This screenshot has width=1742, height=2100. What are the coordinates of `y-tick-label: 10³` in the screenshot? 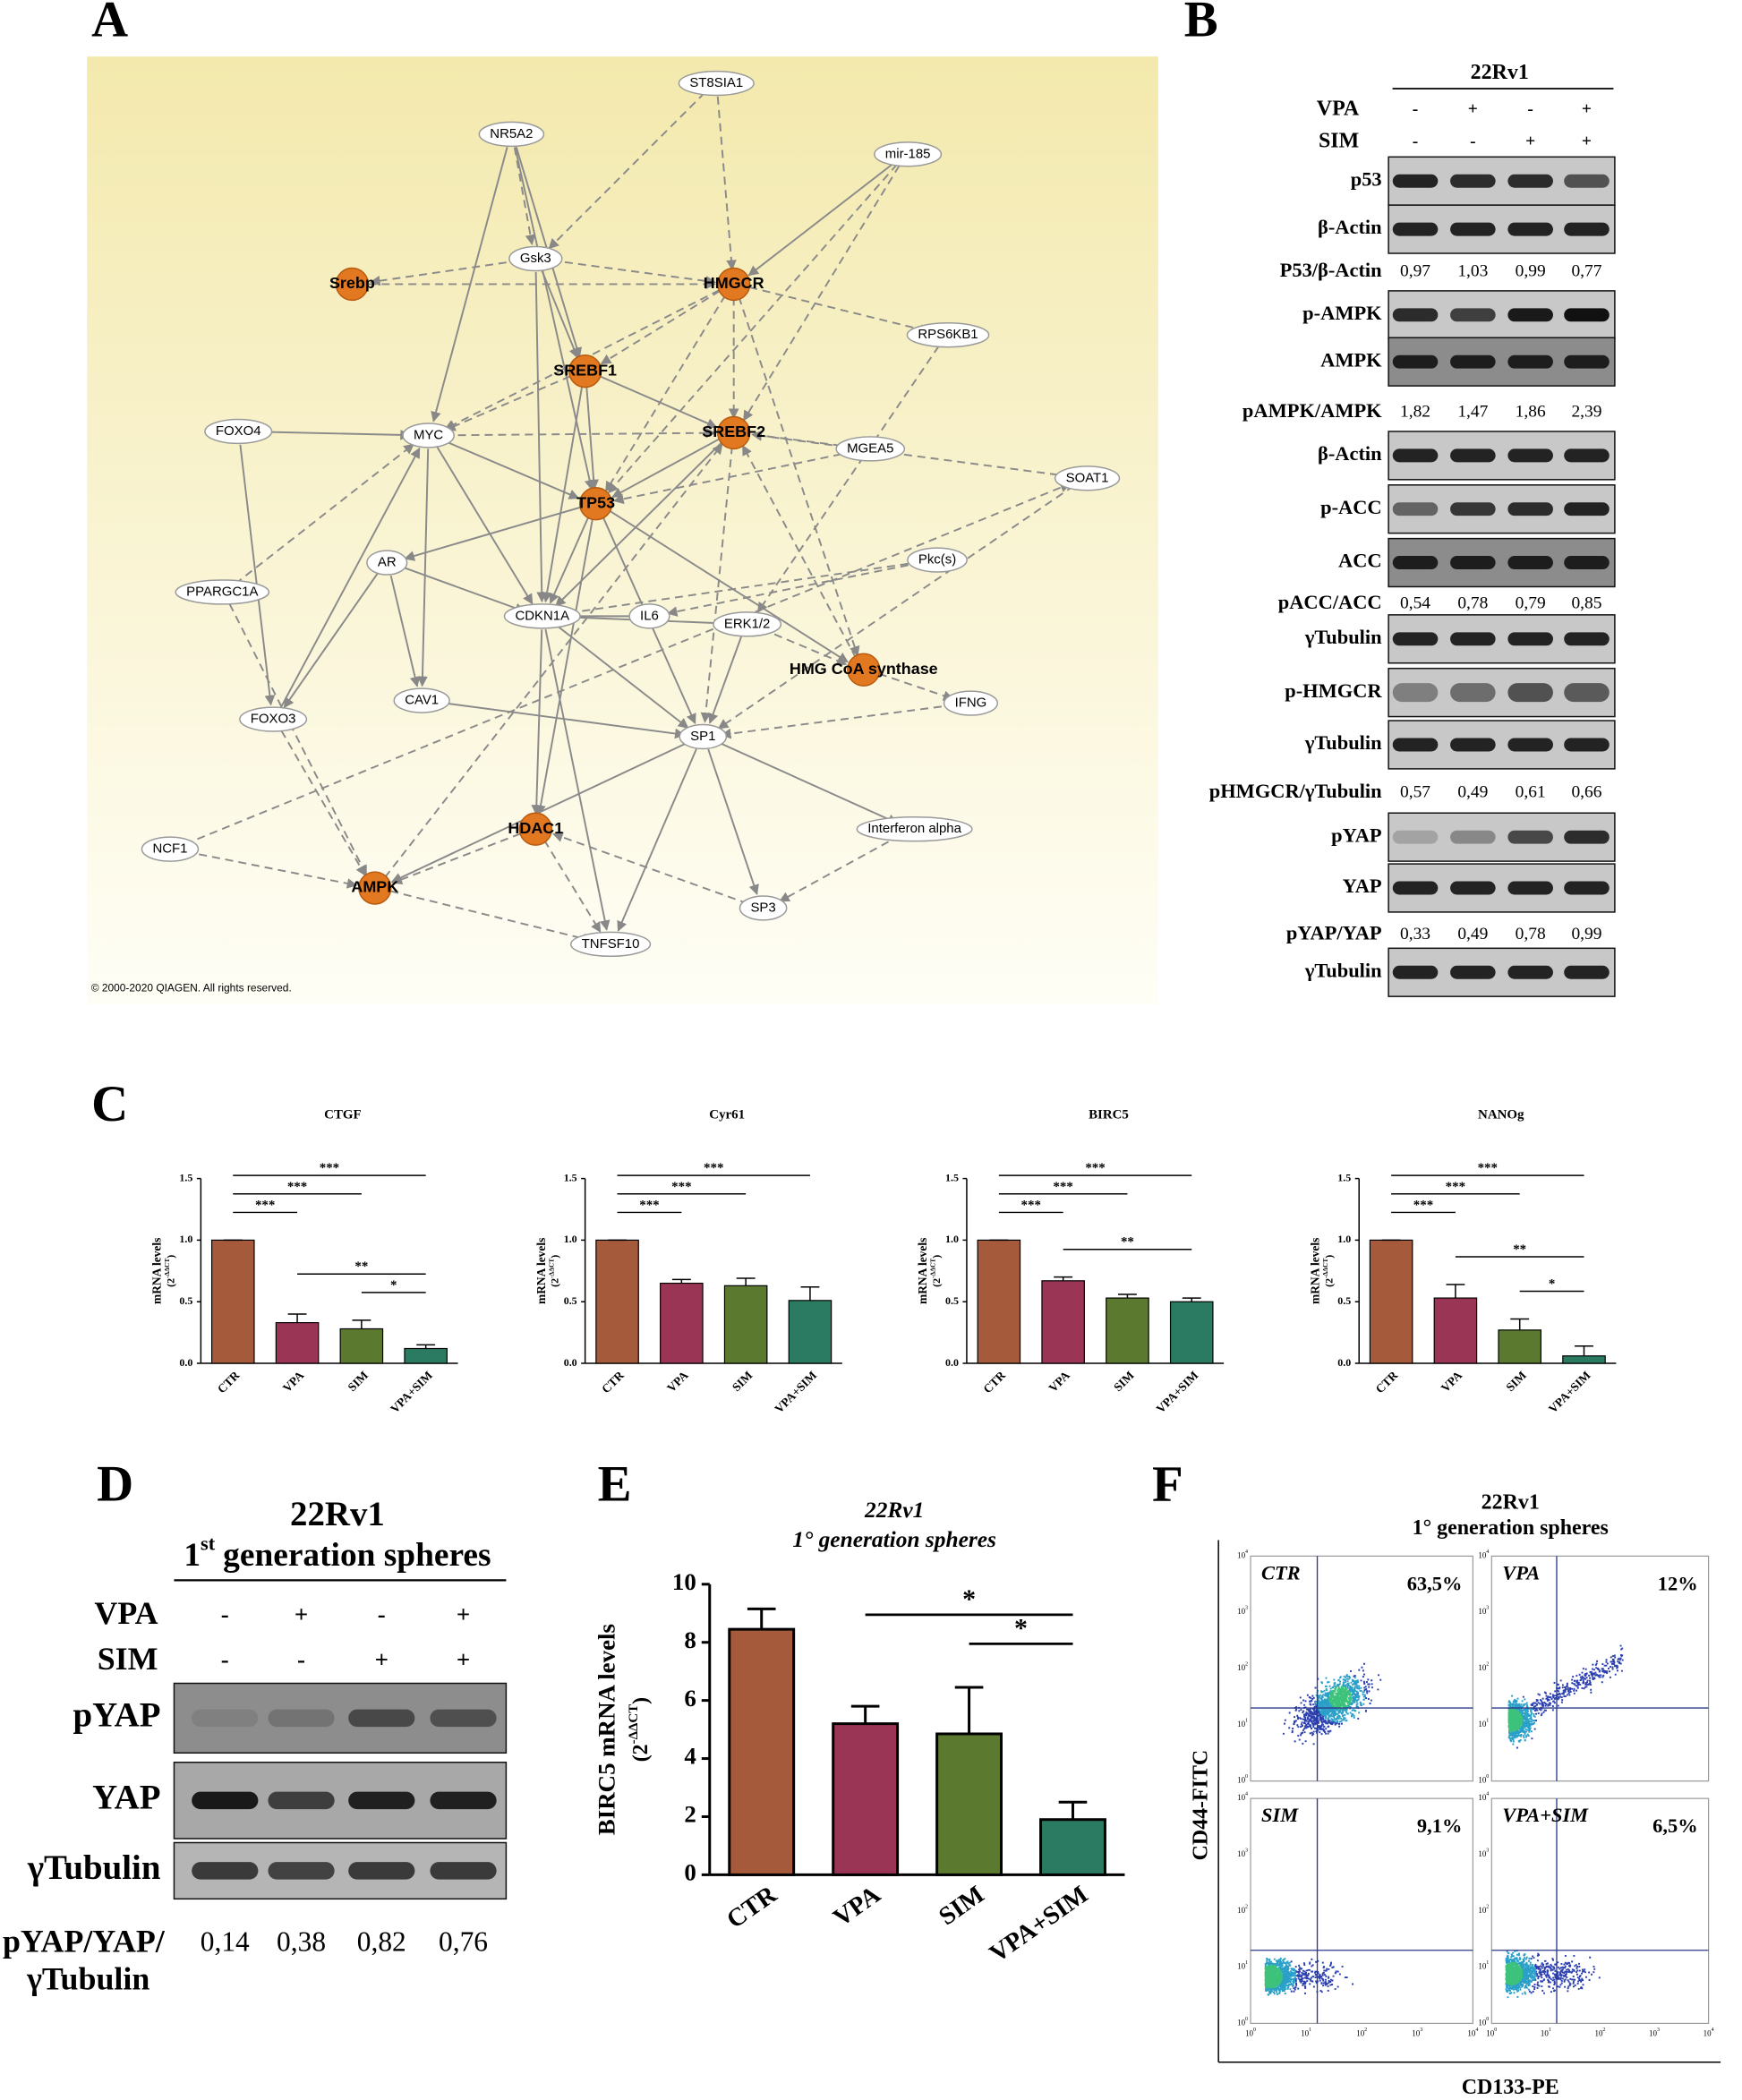 It's located at (1242, 1611).